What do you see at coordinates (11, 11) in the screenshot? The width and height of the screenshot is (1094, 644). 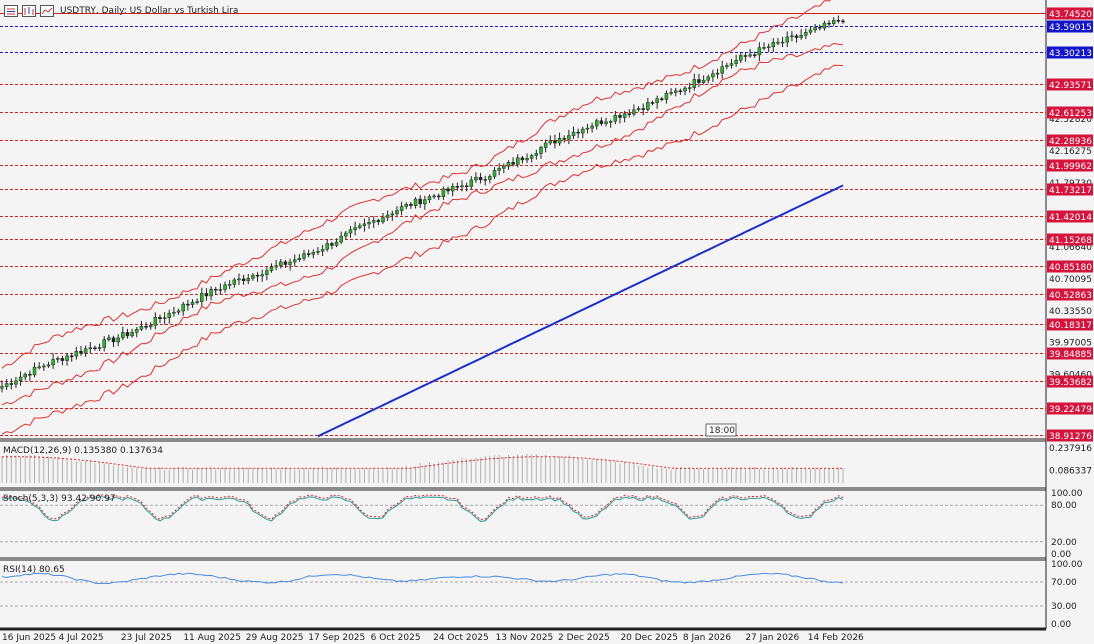 I see `window-menu-icon` at bounding box center [11, 11].